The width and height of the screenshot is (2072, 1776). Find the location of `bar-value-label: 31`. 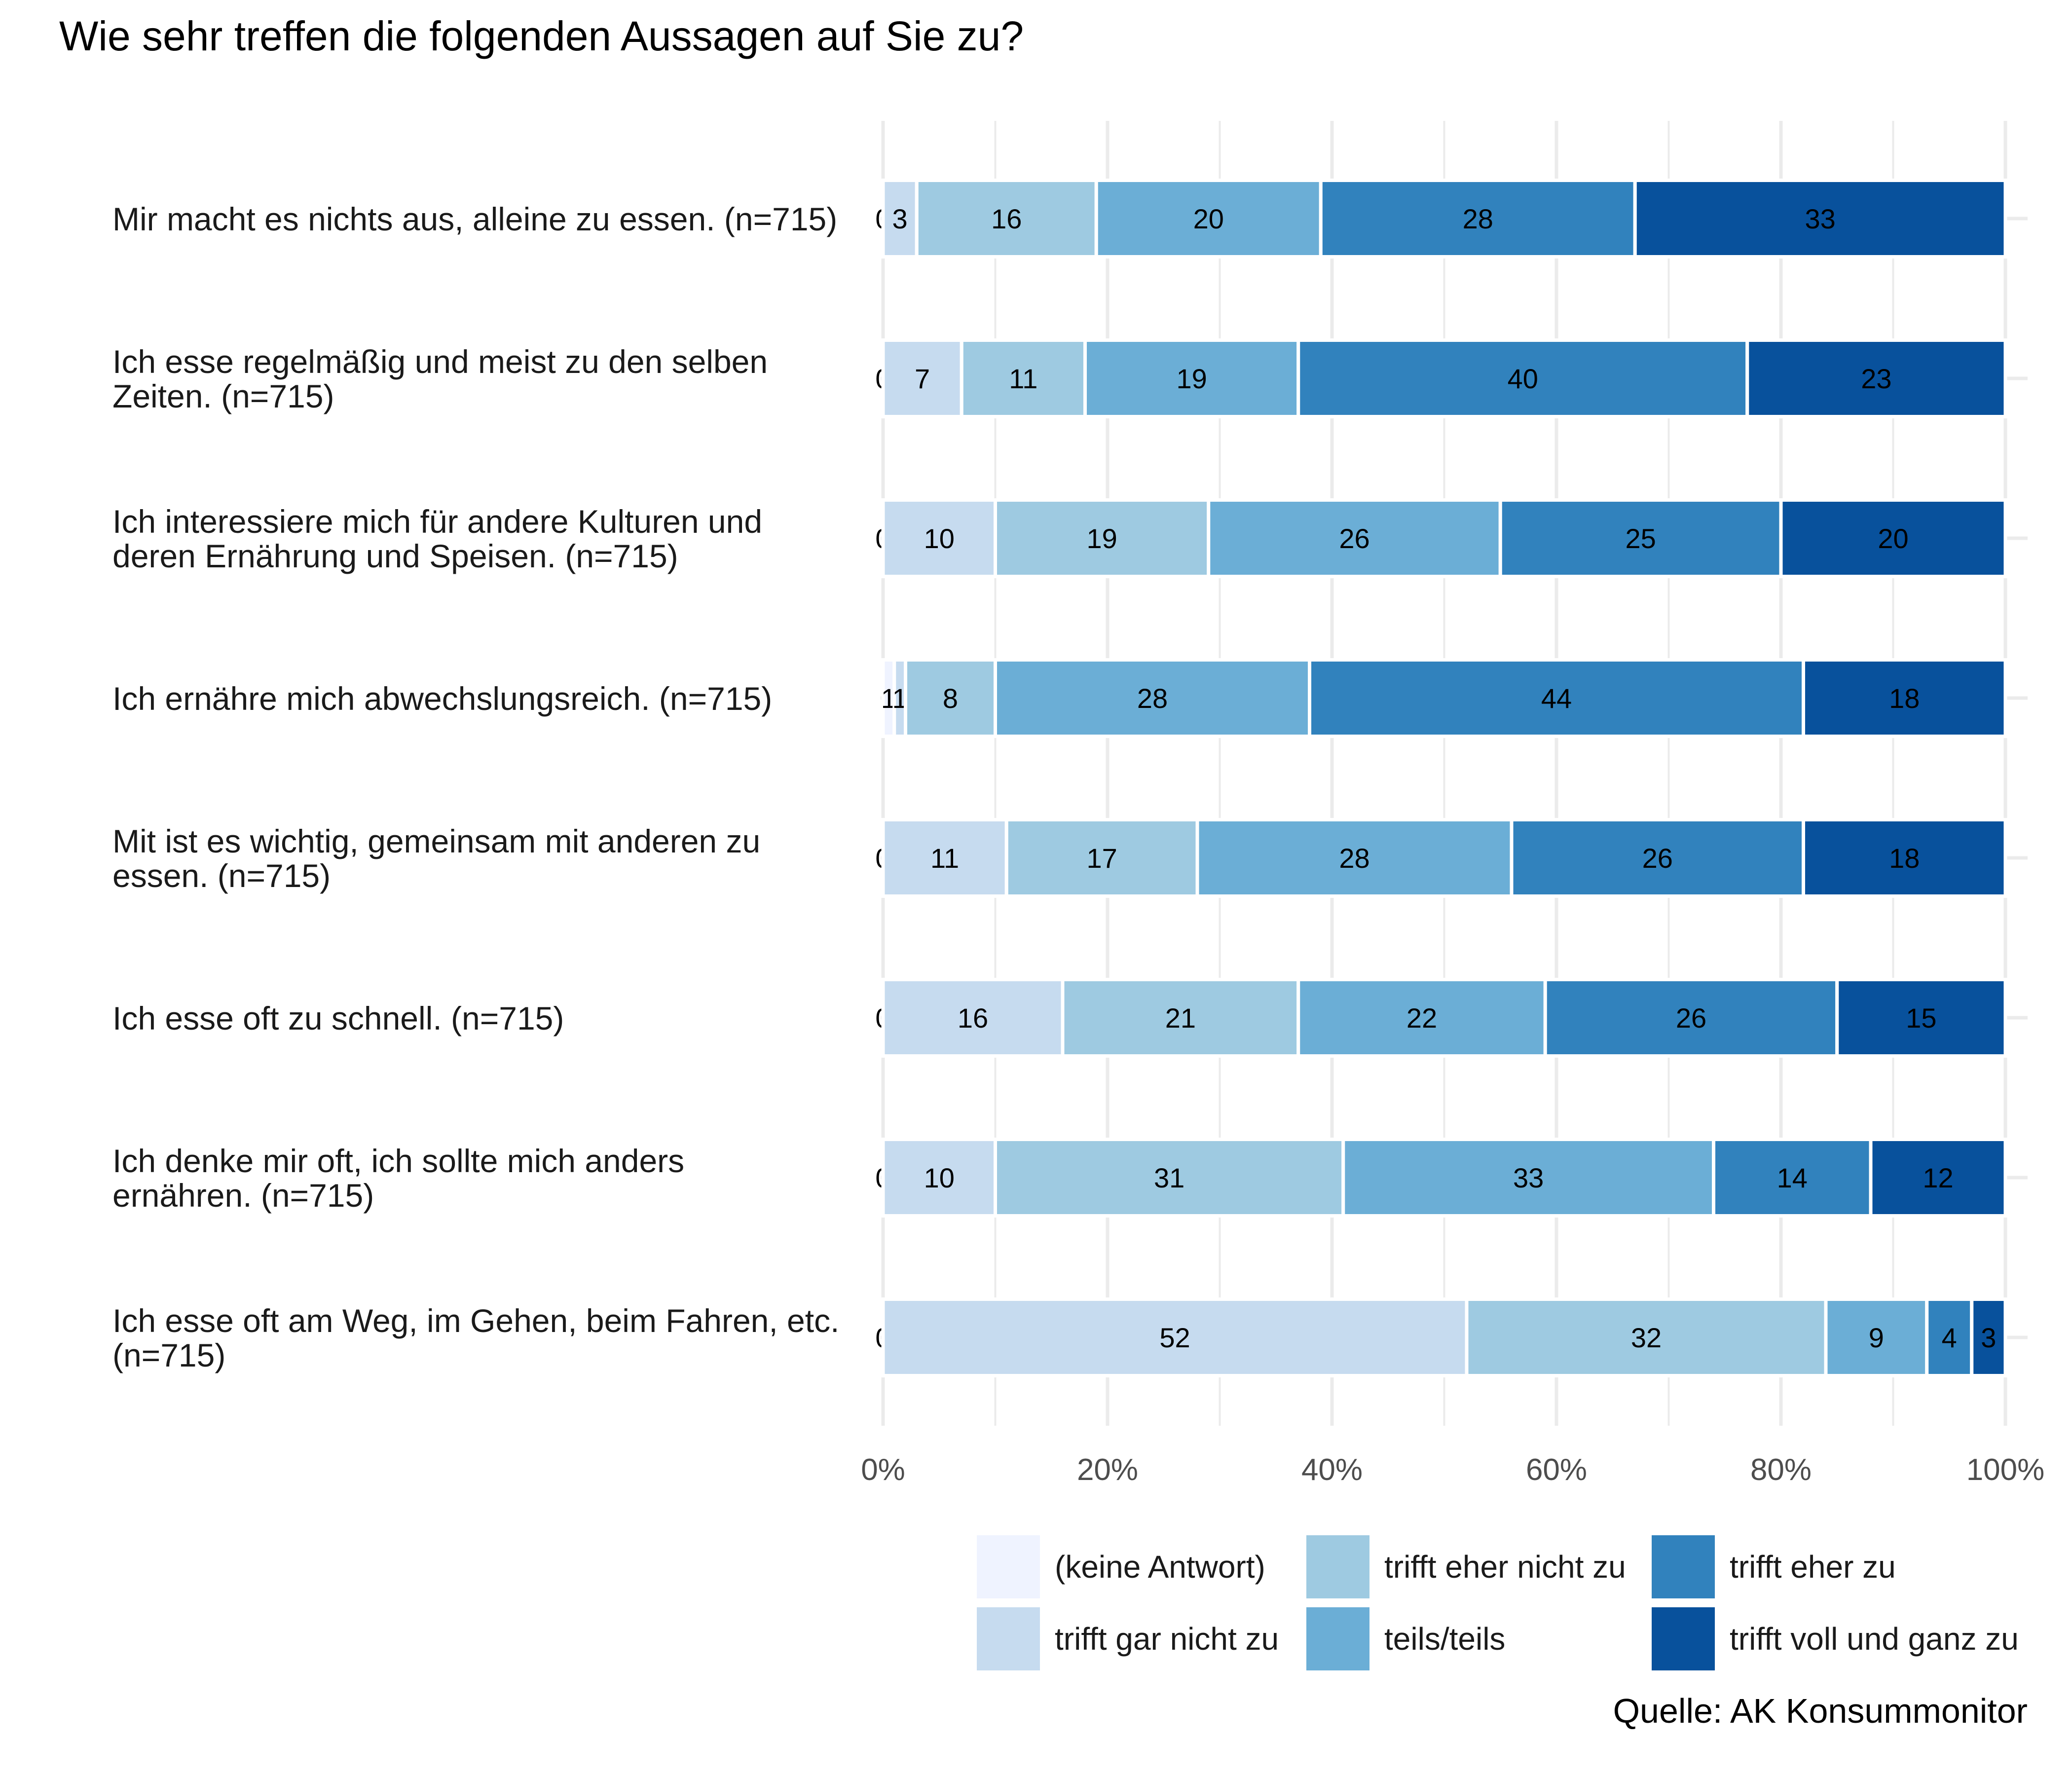

bar-value-label: 31 is located at coordinates (1169, 1178).